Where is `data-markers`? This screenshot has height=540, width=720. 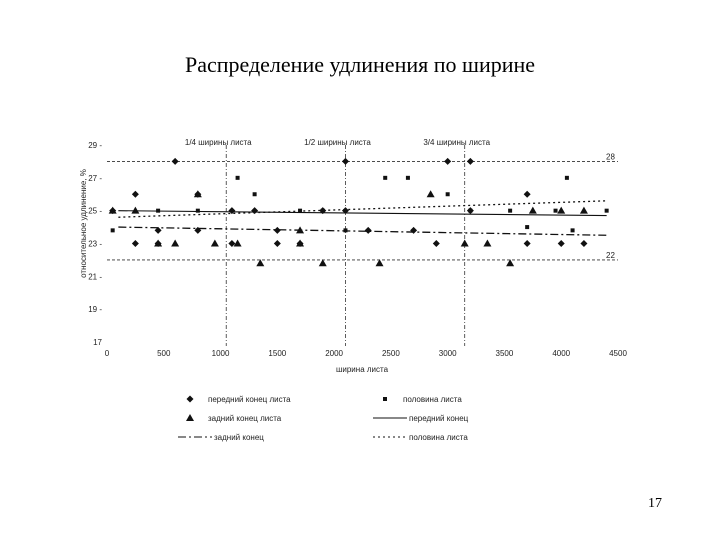 data-markers is located at coordinates (358, 212).